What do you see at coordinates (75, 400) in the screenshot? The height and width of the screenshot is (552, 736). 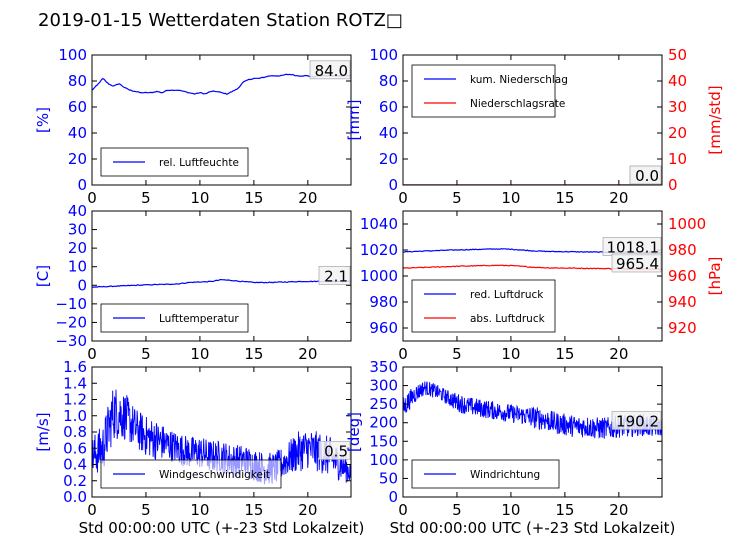 I see `y-tick-label: 1.2` at bounding box center [75, 400].